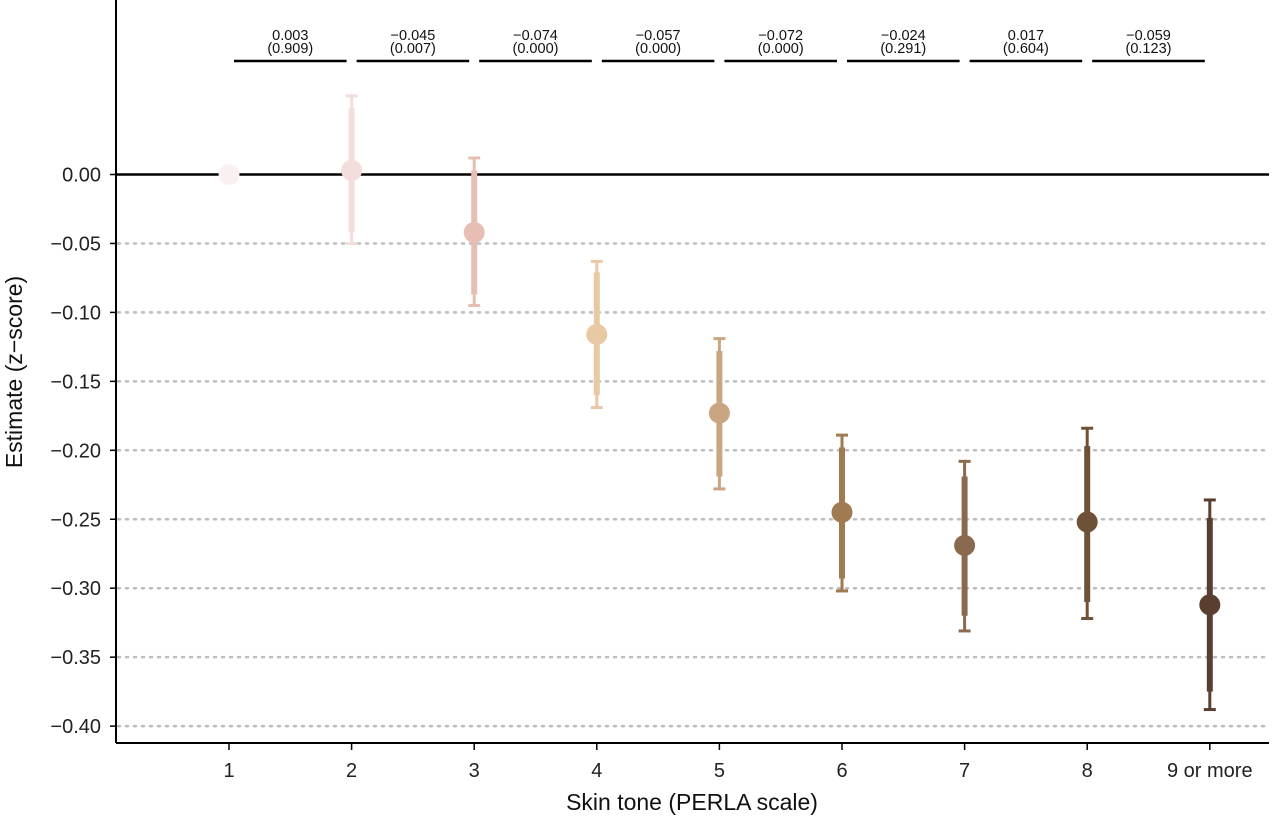  What do you see at coordinates (903, 49) in the screenshot?
I see `bracket-p-value: (0.291)` at bounding box center [903, 49].